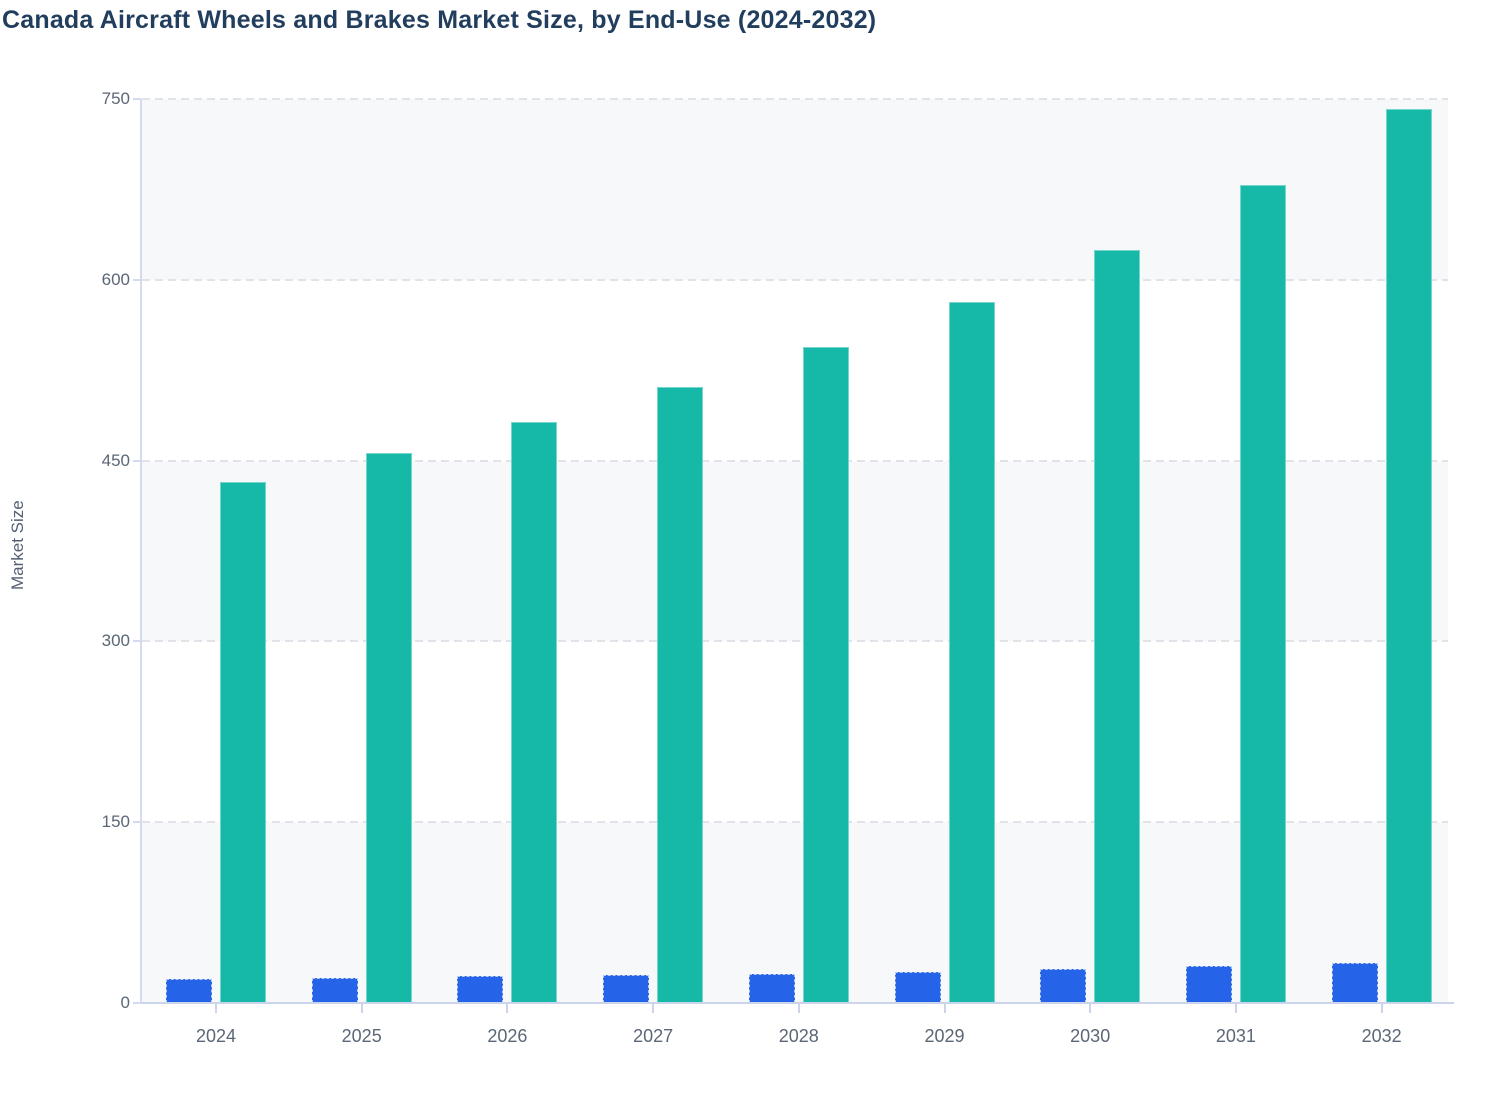 Image resolution: width=1508 pixels, height=1120 pixels. Describe the element at coordinates (653, 1036) in the screenshot. I see `x-tick-label-2027: 2027` at that location.